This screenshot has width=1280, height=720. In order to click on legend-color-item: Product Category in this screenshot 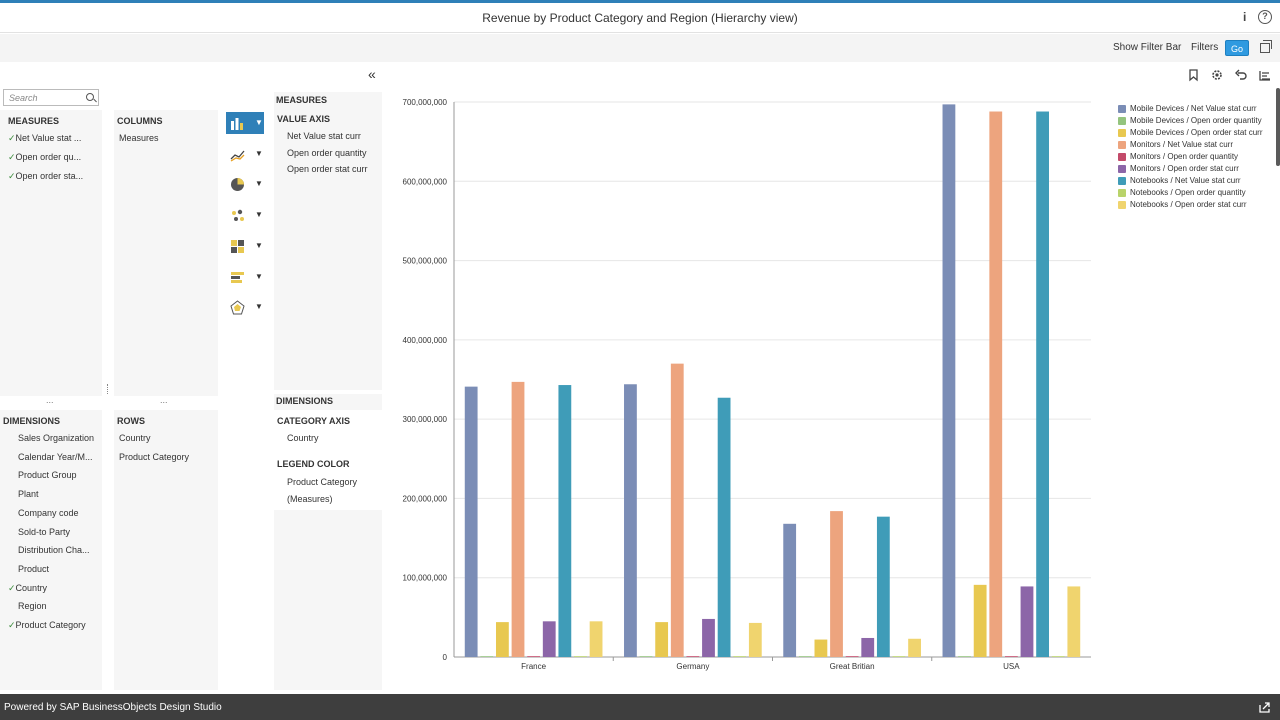, I will do `click(335, 482)`.